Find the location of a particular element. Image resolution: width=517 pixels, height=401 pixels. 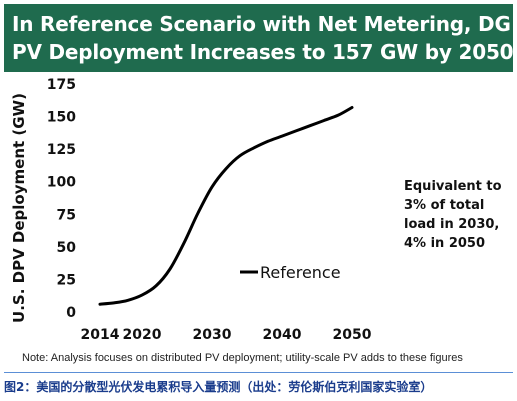

legend: Reference is located at coordinates (290, 272).